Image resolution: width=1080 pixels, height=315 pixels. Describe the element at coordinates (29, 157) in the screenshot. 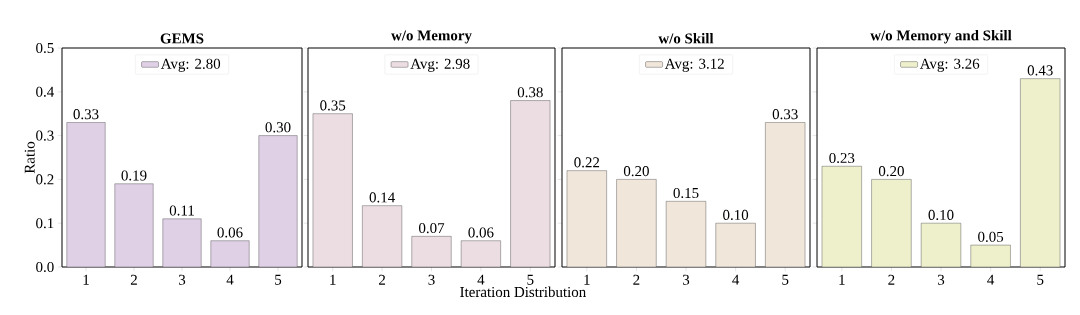

I see `y-axis-title: Ratio` at that location.